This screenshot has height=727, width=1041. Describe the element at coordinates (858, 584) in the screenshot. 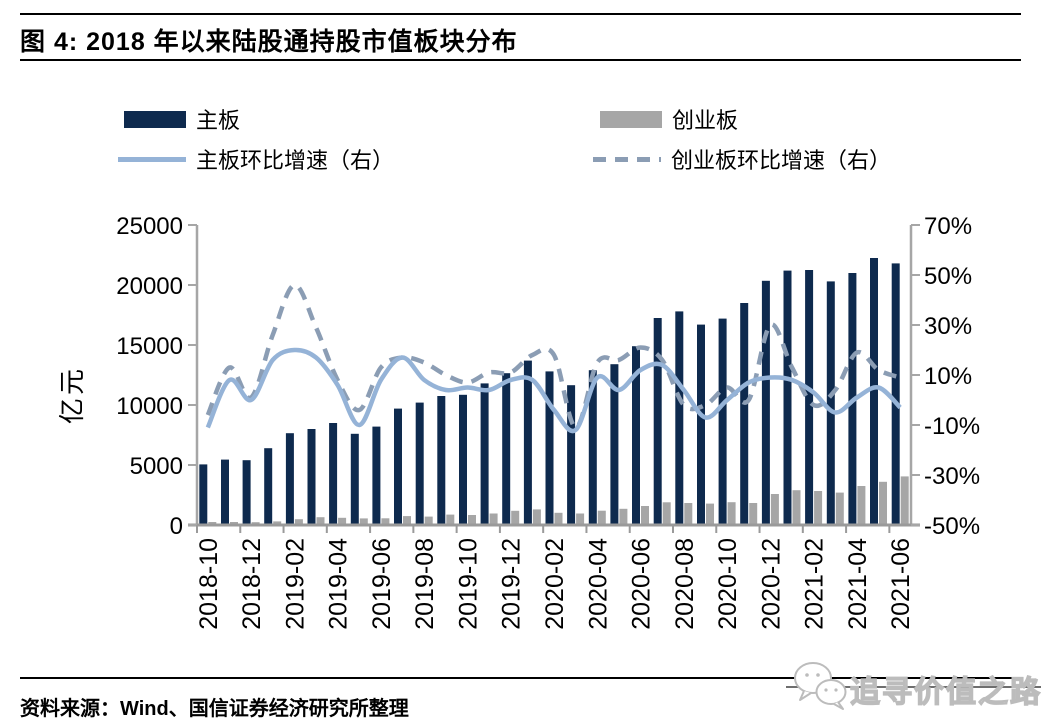

I see `x-axis-tick-label: 2021-04` at that location.